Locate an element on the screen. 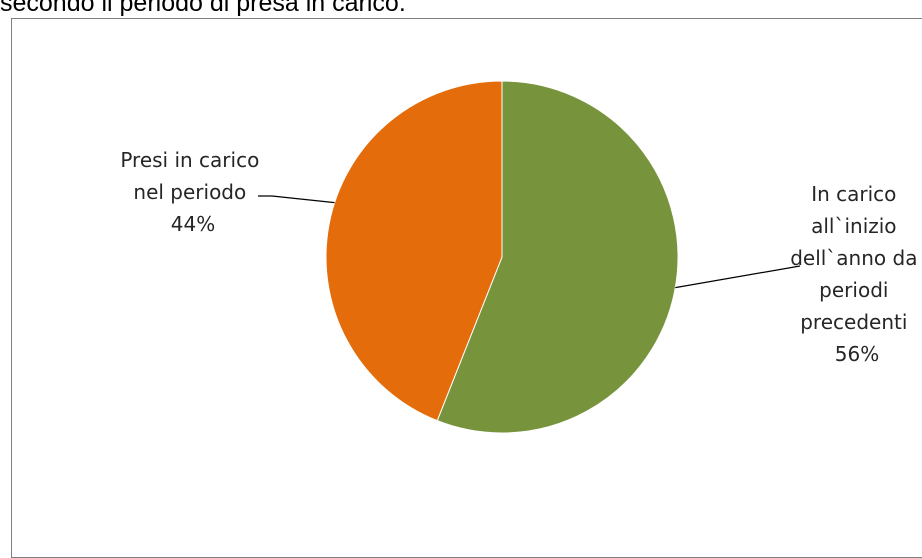 This screenshot has height=558, width=922. data-label-presi-line-2: nel periodo is located at coordinates (189, 192).